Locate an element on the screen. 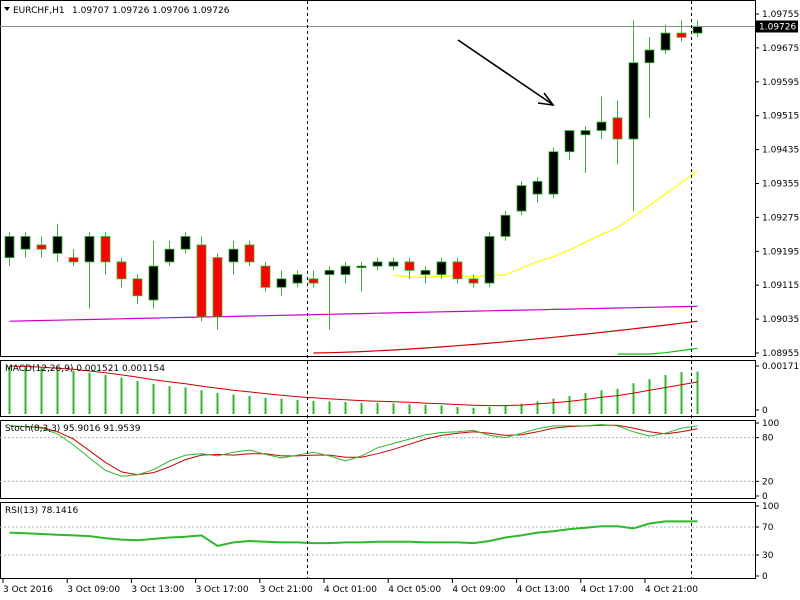 The image size is (800, 600). rsi-axis-label: 30 is located at coordinates (768, 556).